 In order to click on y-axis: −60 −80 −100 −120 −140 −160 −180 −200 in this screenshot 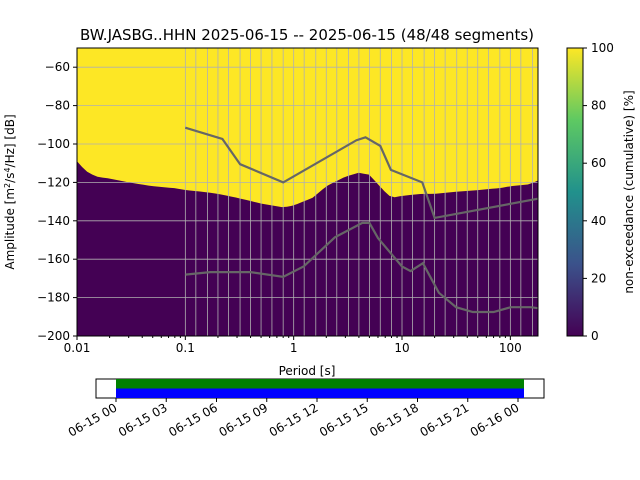, I will do `click(57, 201)`.